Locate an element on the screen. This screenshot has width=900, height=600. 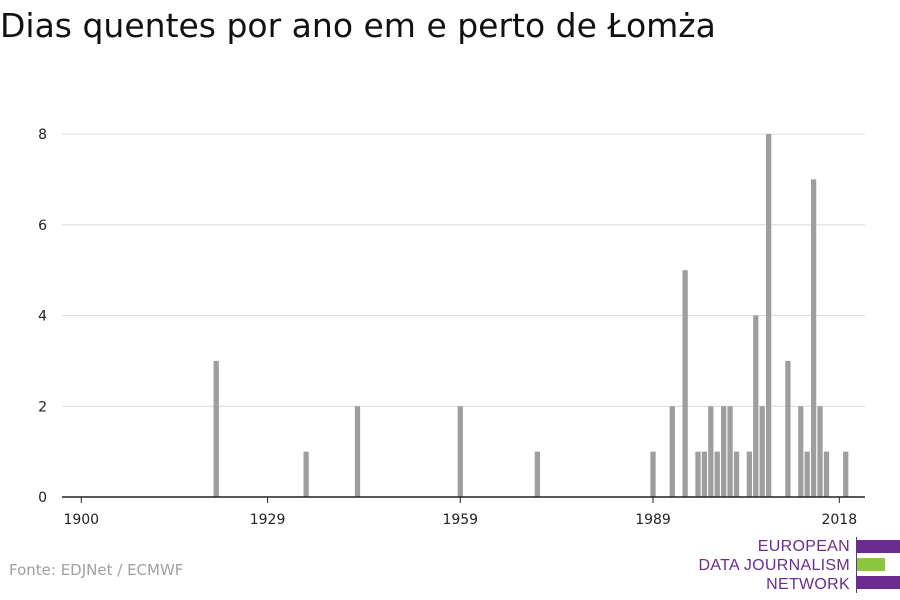
y-tick-label: 8 is located at coordinates (42, 135).